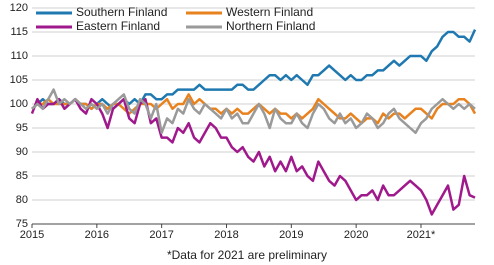 The image size is (494, 265). I want to click on y-tick-label: 100, so click(19, 104).